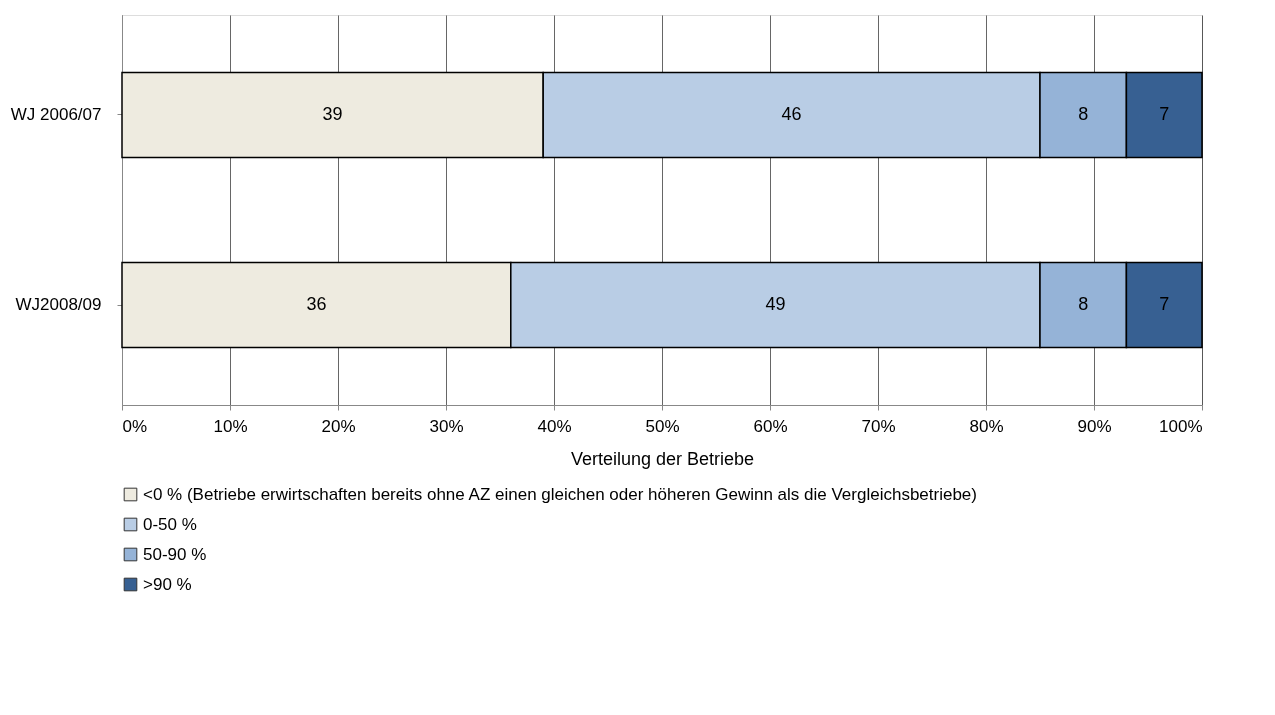 The image size is (1275, 715). What do you see at coordinates (770, 426) in the screenshot?
I see `x-tick-label: 60%` at bounding box center [770, 426].